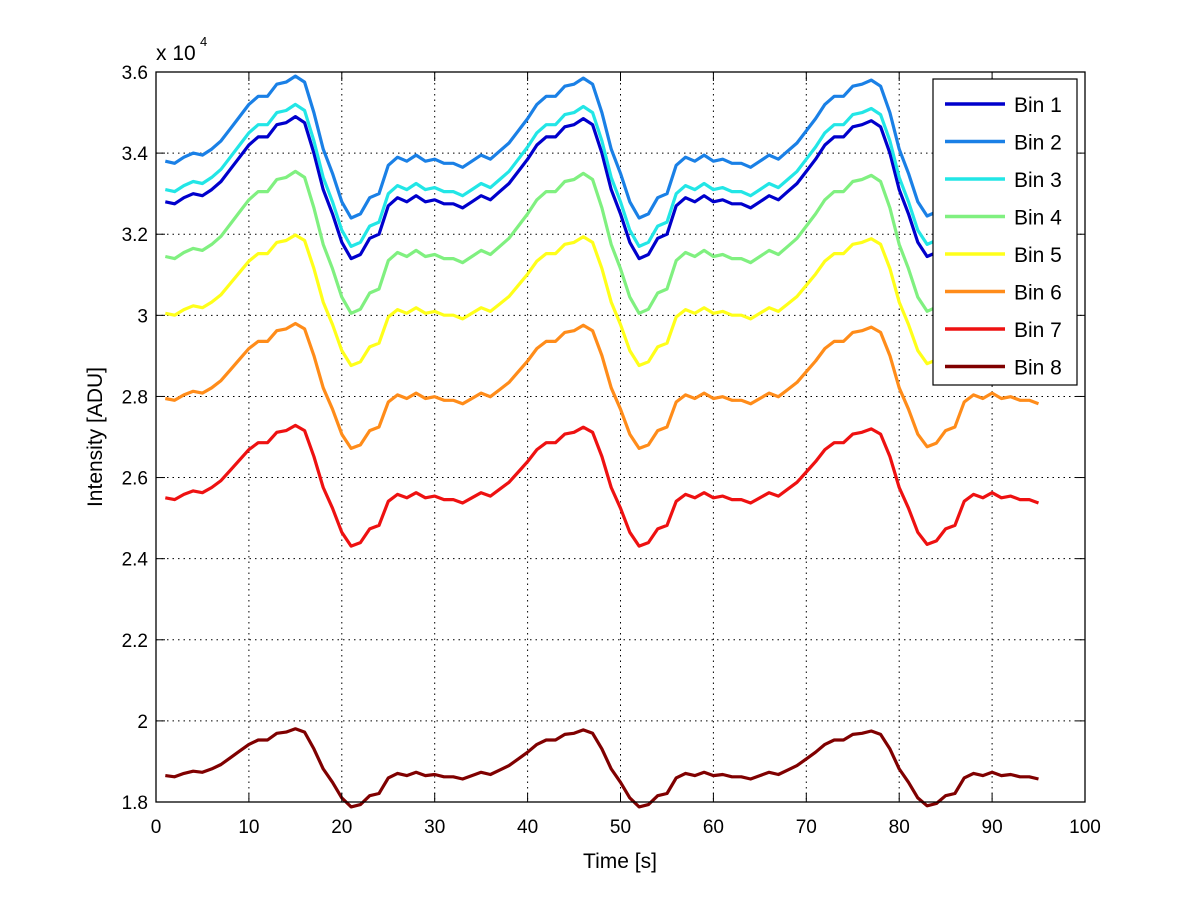 The image size is (1200, 901). Describe the element at coordinates (135, 73) in the screenshot. I see `y-tick-label: 3.6` at that location.